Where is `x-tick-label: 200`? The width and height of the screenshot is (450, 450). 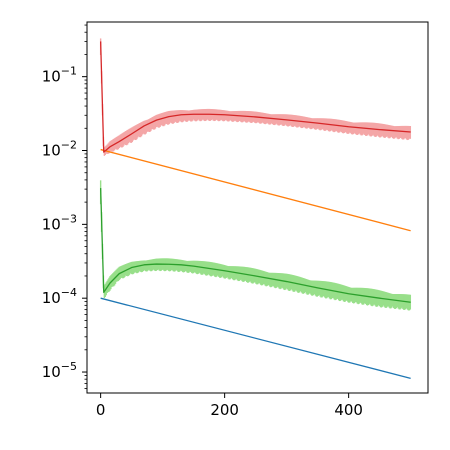 x-tick-label: 200 is located at coordinates (224, 410).